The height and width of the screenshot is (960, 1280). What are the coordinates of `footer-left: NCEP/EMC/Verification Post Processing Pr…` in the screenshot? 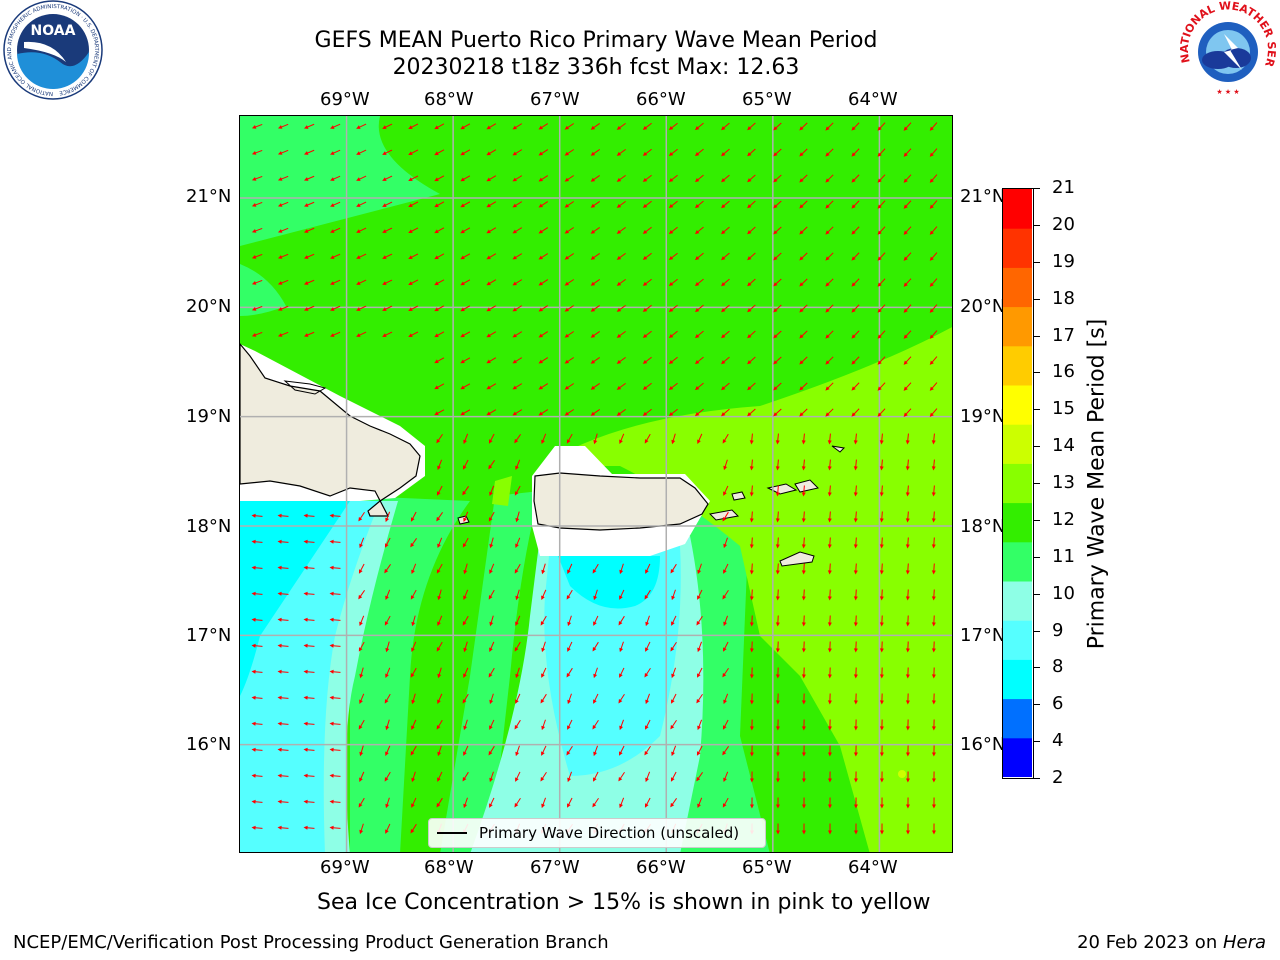 It's located at (311, 942).